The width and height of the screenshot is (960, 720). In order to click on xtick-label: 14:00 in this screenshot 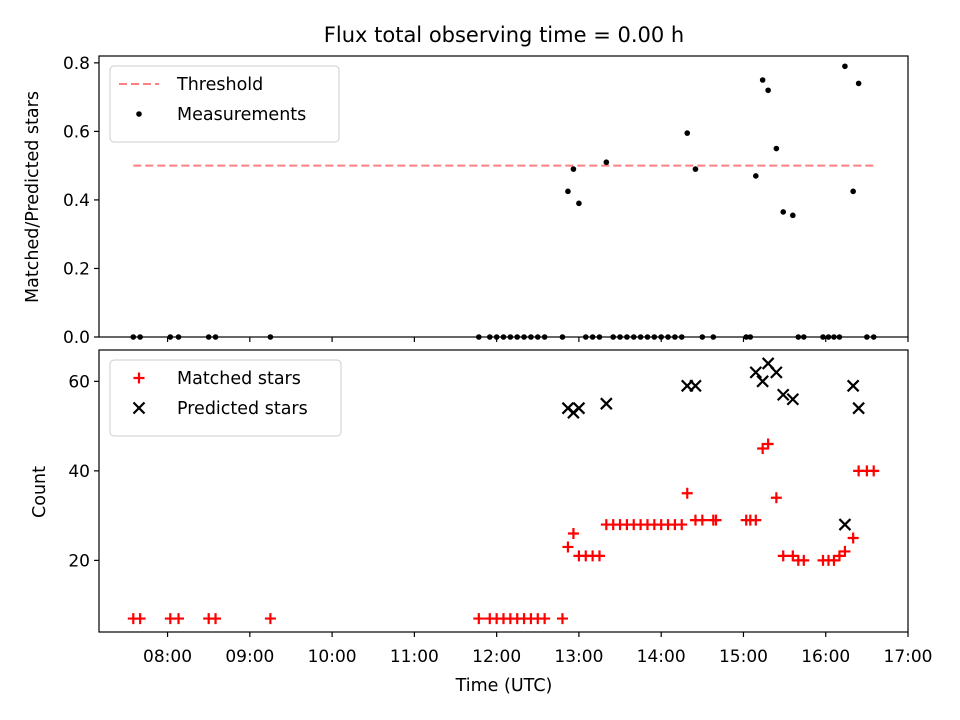, I will do `click(661, 657)`.